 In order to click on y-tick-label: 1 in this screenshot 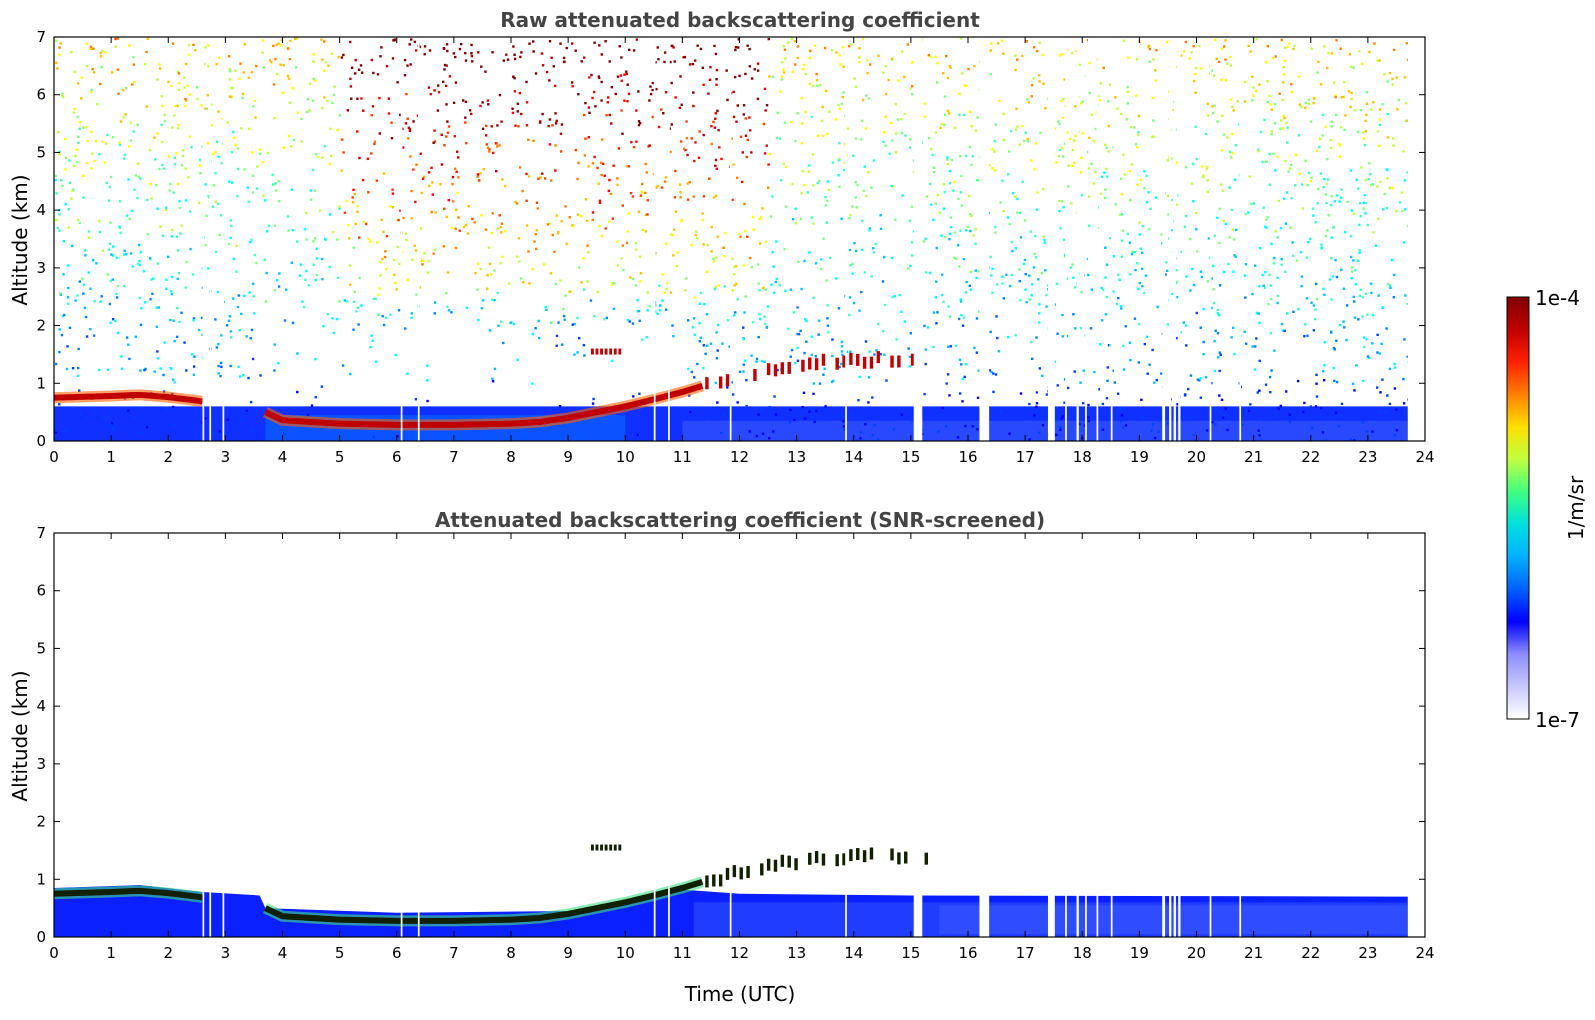, I will do `click(41, 383)`.